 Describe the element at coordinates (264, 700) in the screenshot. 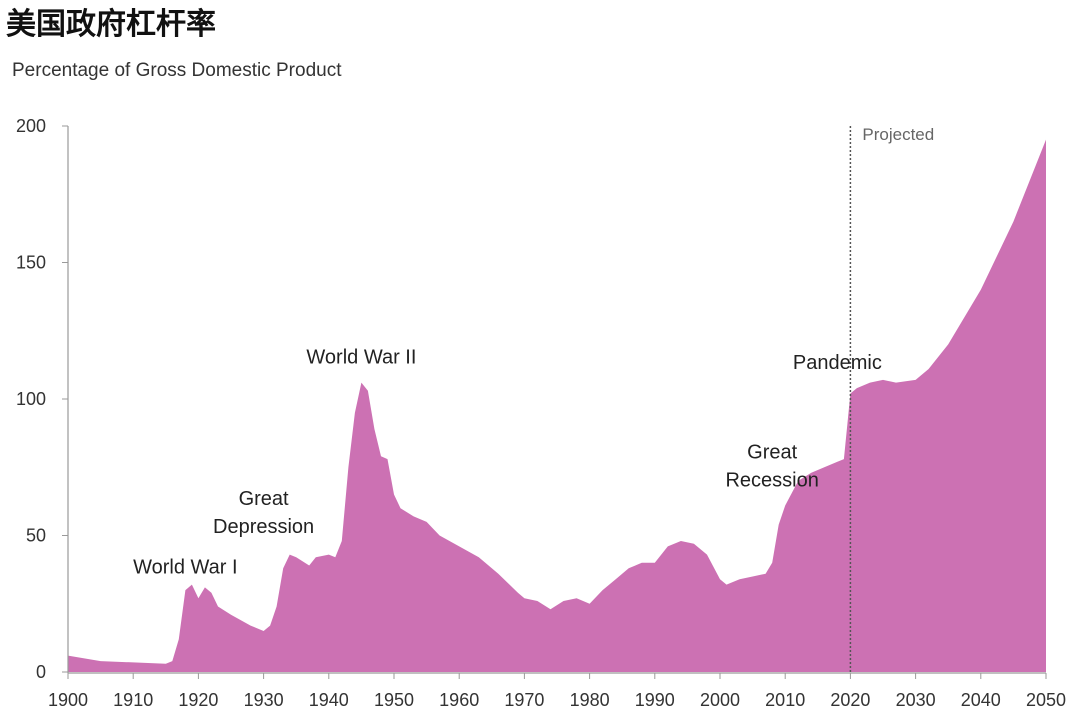

I see `x-tick-label: 1930` at that location.